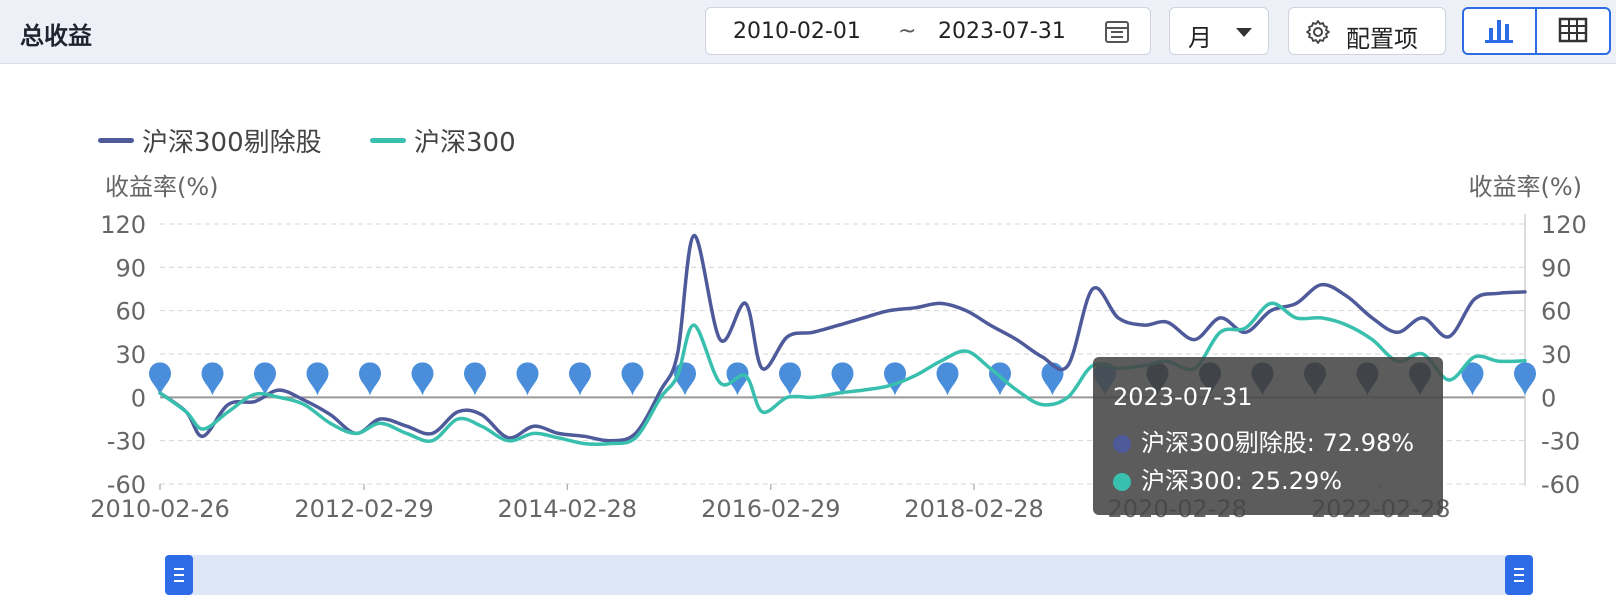 This screenshot has height=599, width=1616. What do you see at coordinates (797, 31) in the screenshot?
I see `date-start: 2010-02-01` at bounding box center [797, 31].